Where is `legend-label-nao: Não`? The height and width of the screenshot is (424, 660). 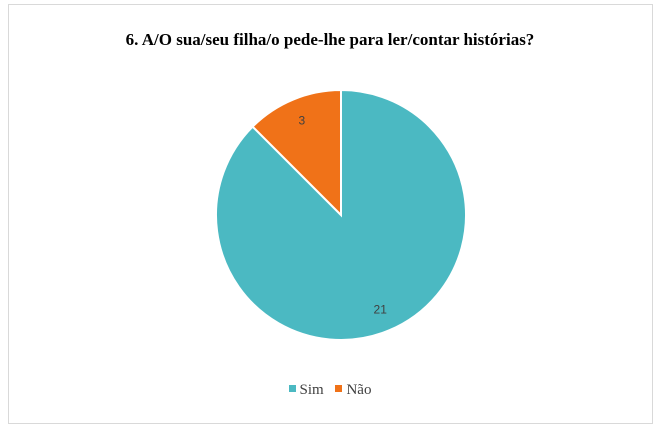
legend-label-nao: Não is located at coordinates (359, 390).